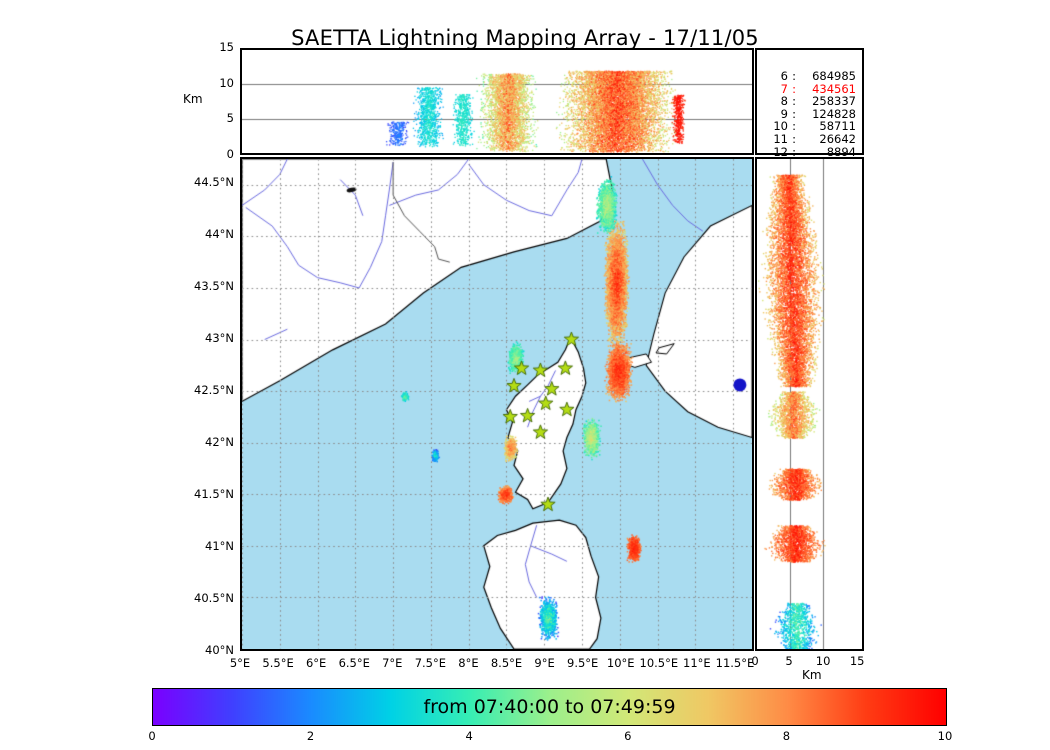 The width and height of the screenshot is (1050, 750). I want to click on legend-source-count: 58711, so click(837, 126).